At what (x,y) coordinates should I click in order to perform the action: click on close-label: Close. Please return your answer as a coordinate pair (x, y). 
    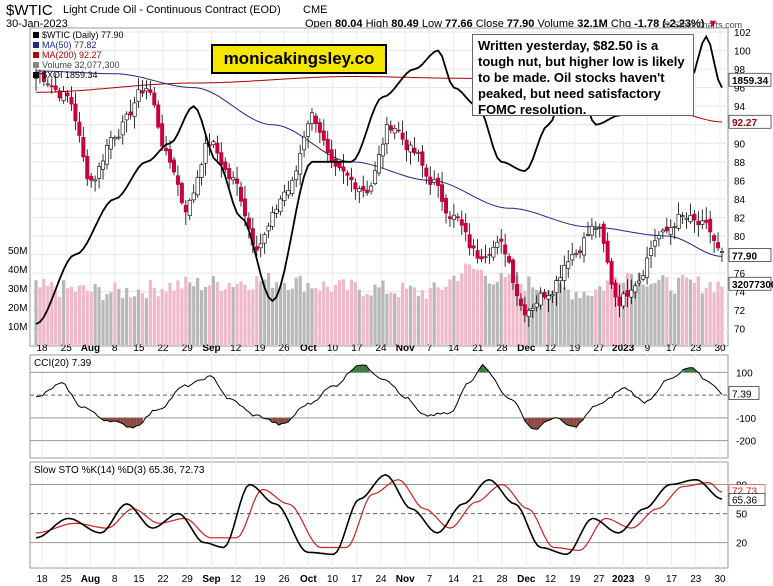
    Looking at the image, I should click on (489, 24).